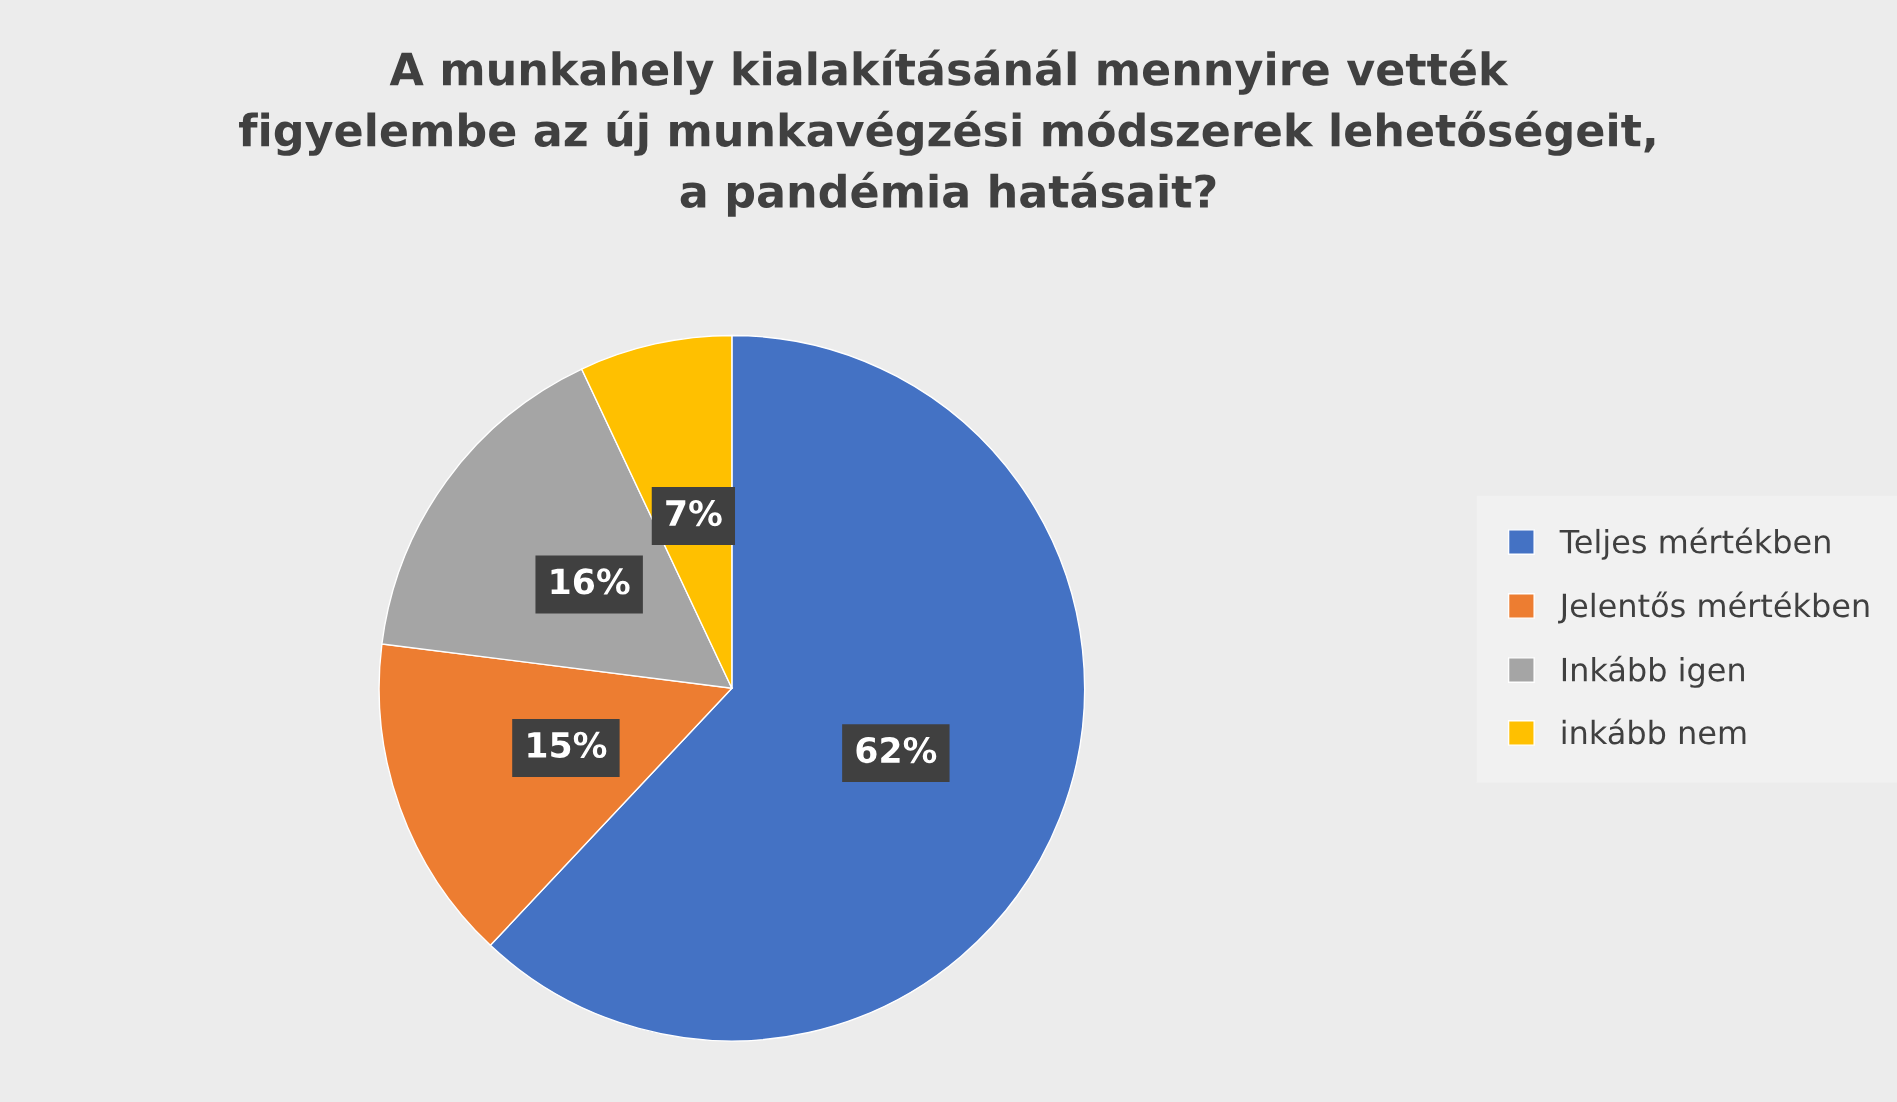 This screenshot has height=1102, width=1897. Describe the element at coordinates (1713, 607) in the screenshot. I see `legend-label: Jelentős mértékben` at that location.